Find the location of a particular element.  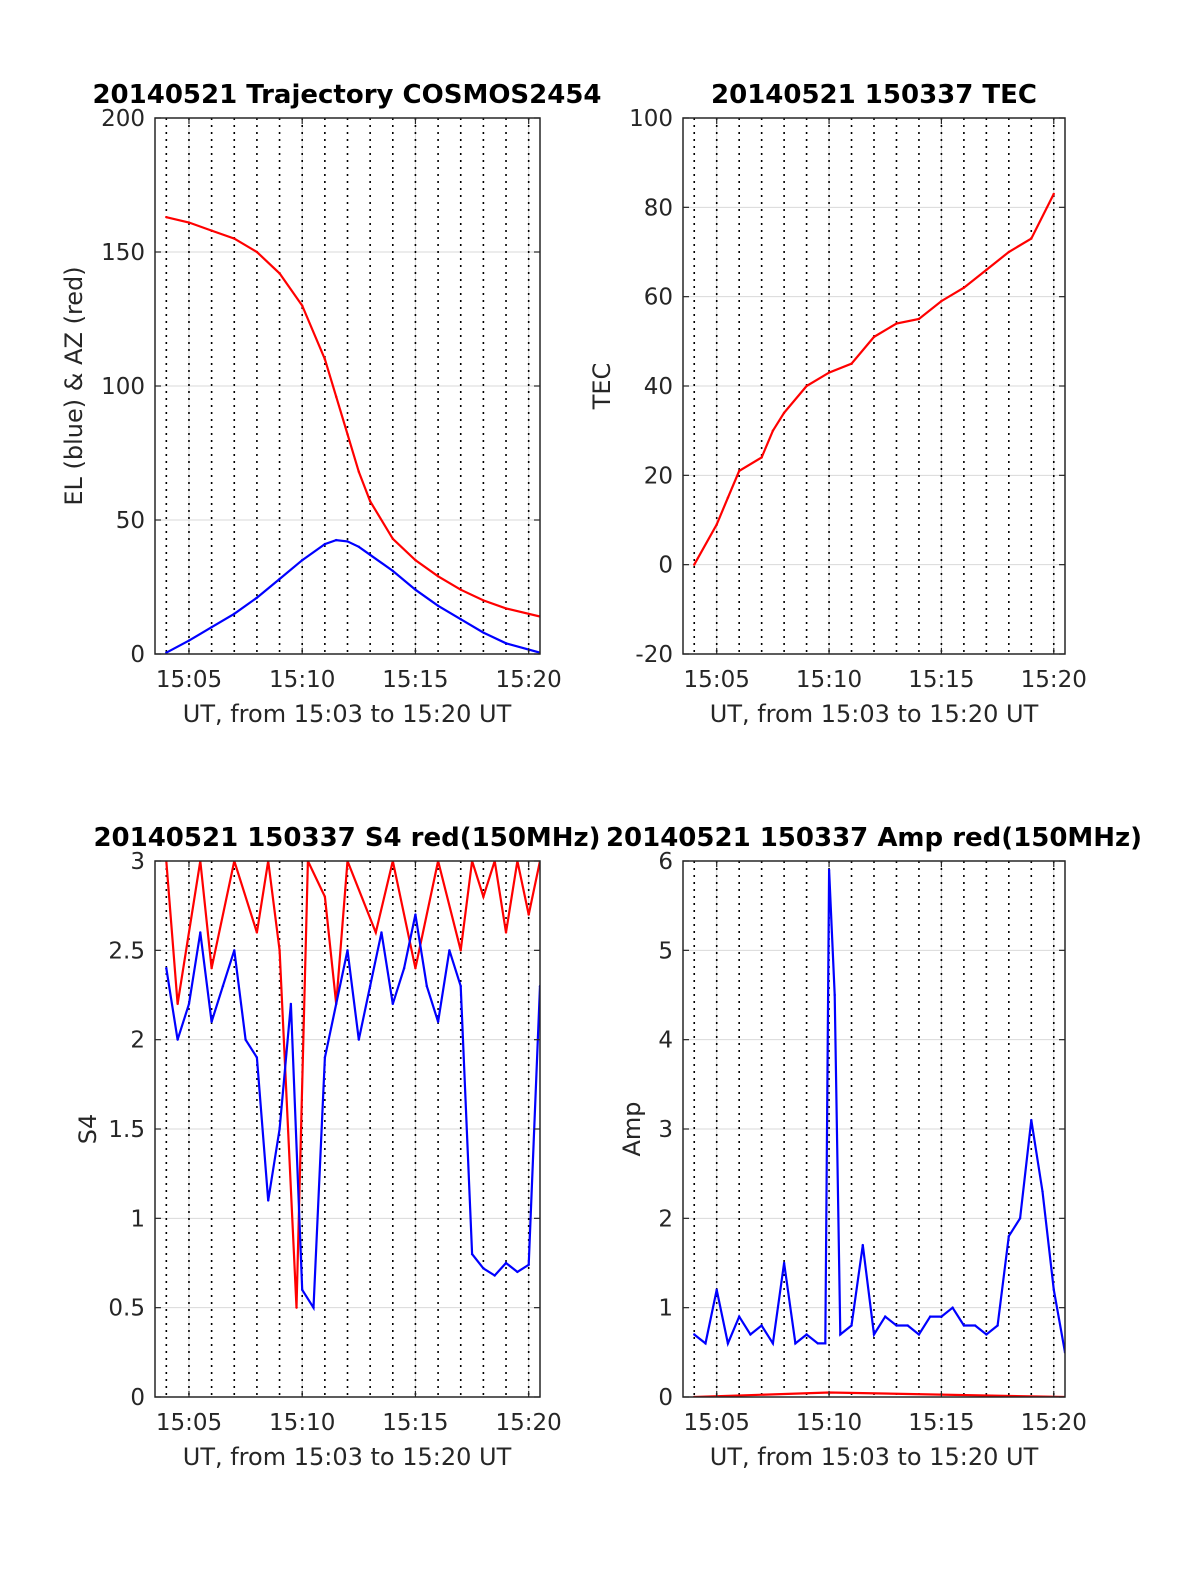

x-tick-label: 15:15 is located at coordinates (941, 680).